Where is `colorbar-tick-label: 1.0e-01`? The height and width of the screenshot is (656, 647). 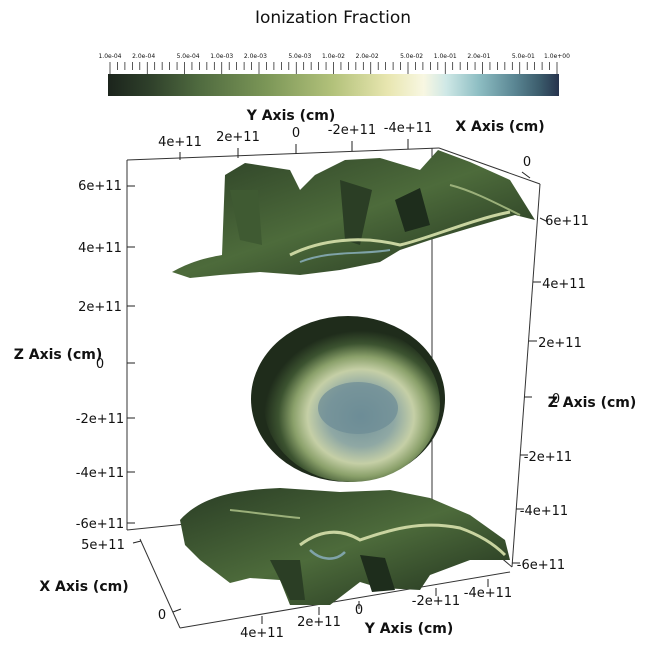 colorbar-tick-label: 1.0e-01 is located at coordinates (445, 56).